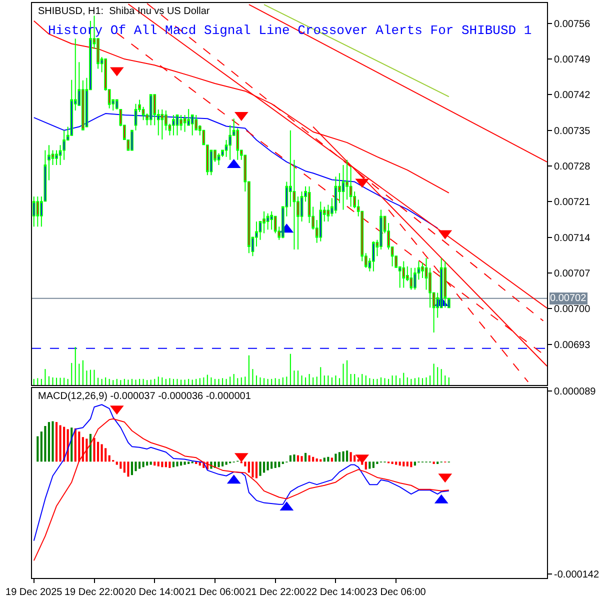 The image size is (600, 600). I want to click on x-tick-label: 19 Dec 2025, so click(34, 592).